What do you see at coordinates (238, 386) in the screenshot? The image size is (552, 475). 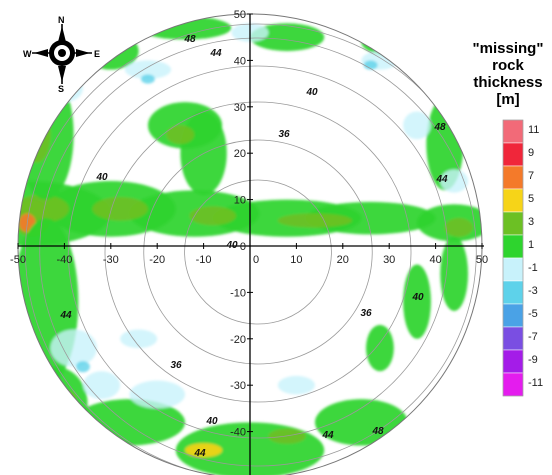 I see `y-tick-label: -30` at bounding box center [238, 386].